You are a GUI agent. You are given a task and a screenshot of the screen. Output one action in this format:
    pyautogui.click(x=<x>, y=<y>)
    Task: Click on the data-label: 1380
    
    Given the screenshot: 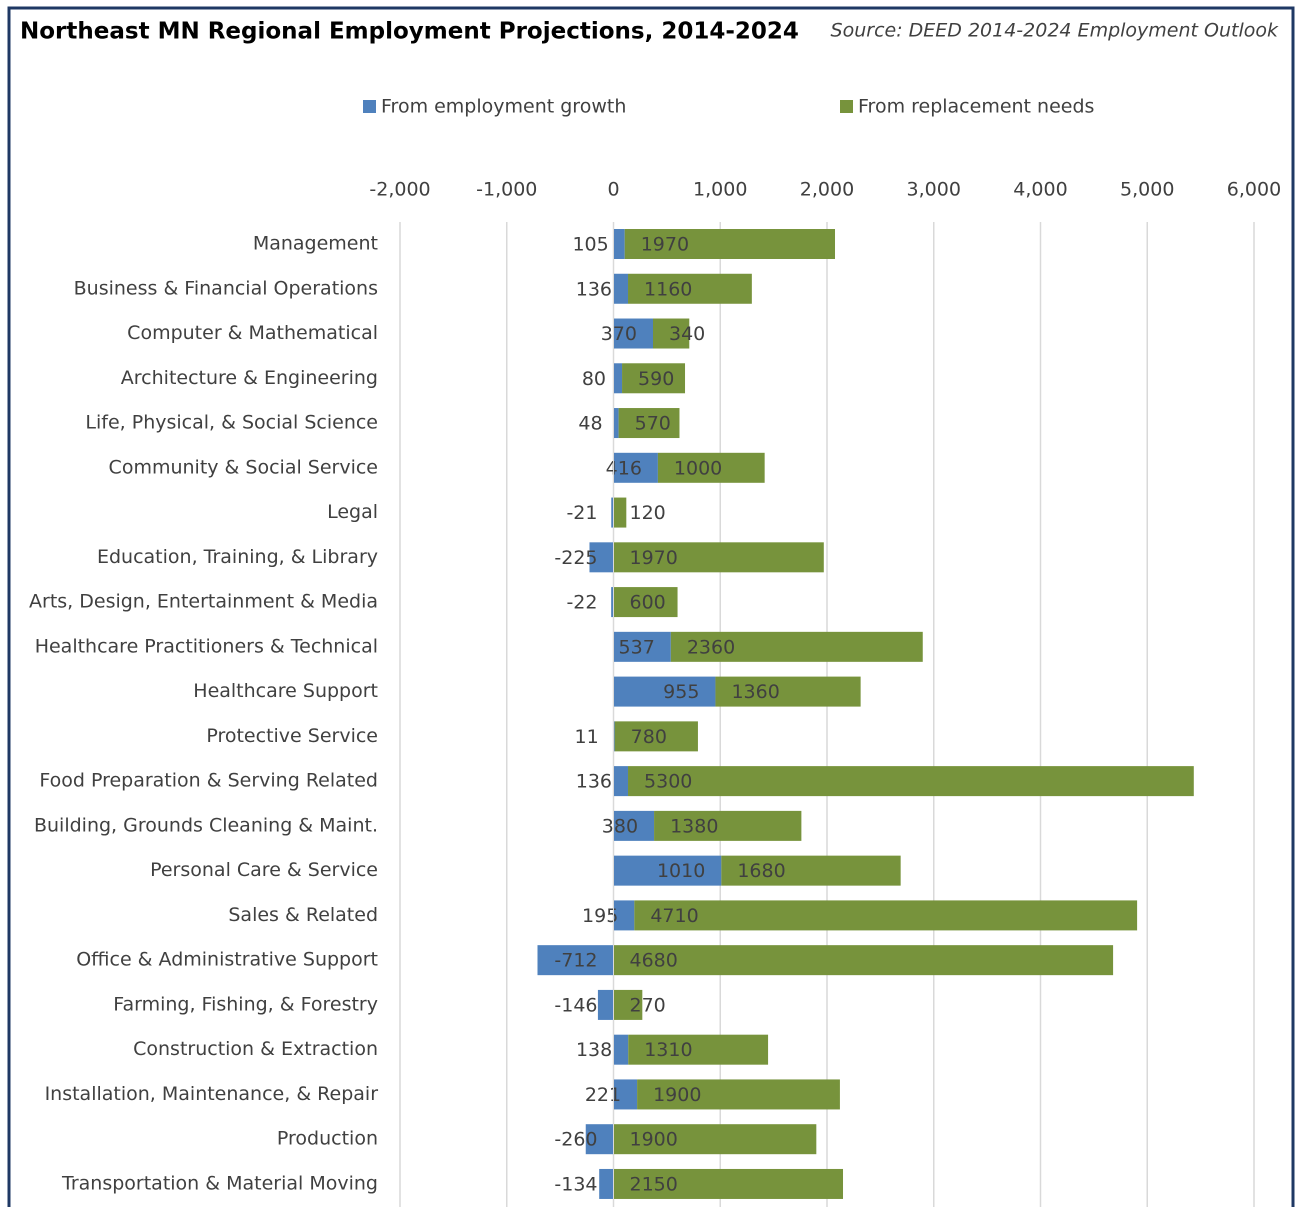 What is the action you would take?
    pyautogui.click(x=694, y=826)
    